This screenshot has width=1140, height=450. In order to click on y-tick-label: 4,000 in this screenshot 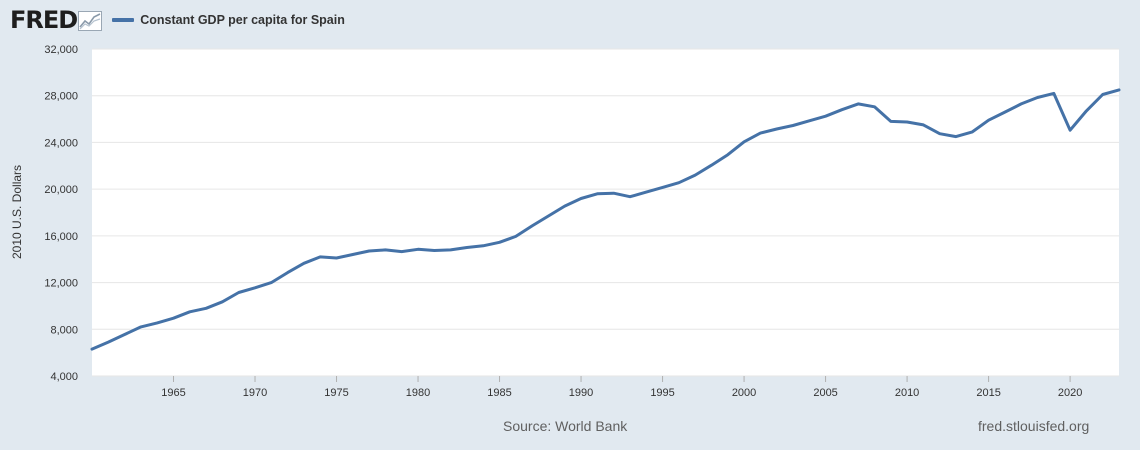, I will do `click(64, 377)`.